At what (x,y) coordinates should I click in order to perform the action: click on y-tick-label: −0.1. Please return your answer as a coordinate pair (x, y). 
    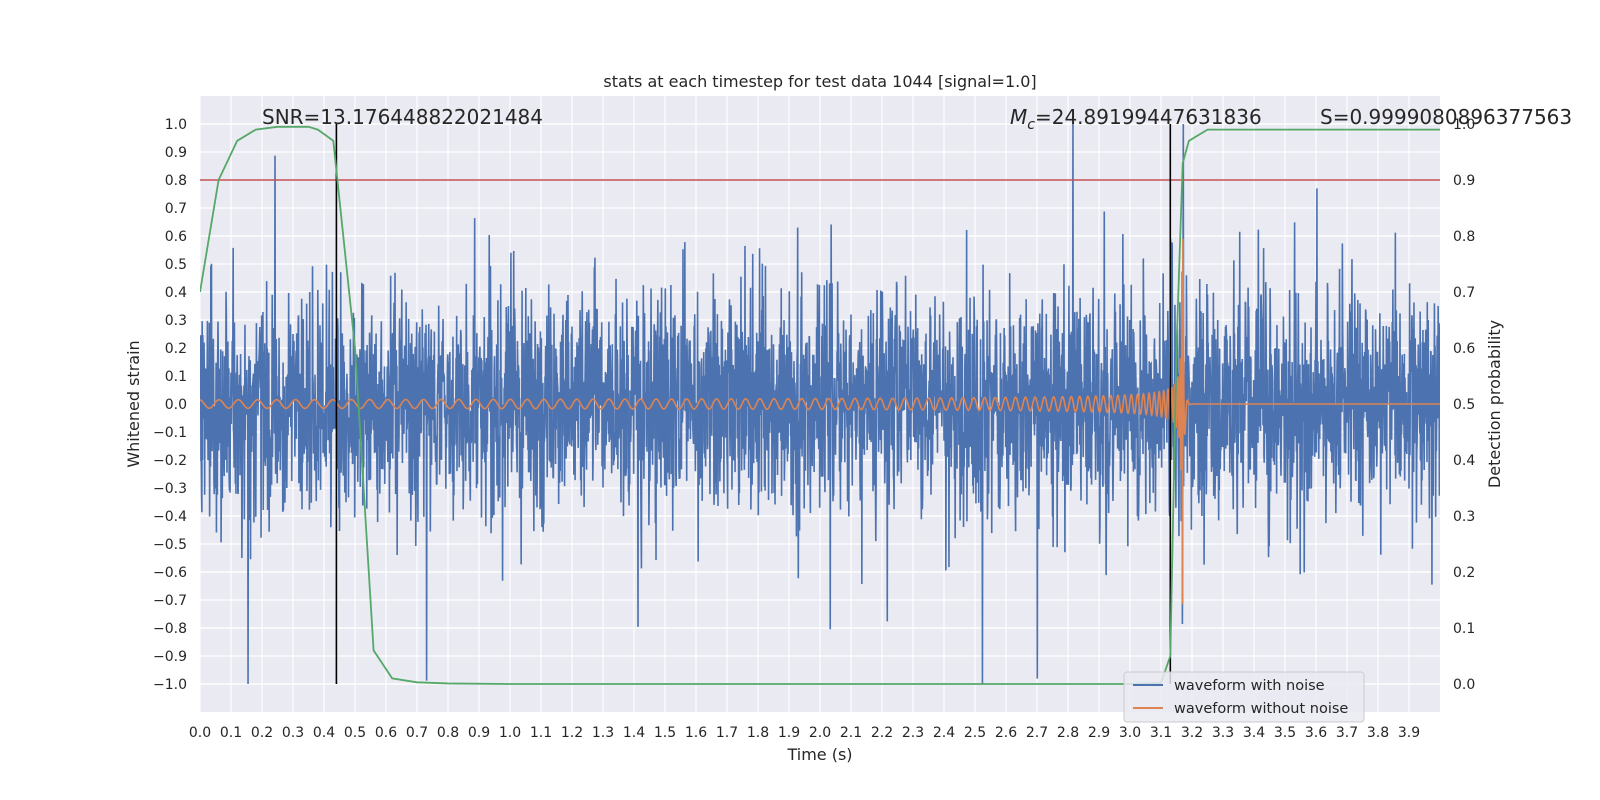
    Looking at the image, I should click on (170, 433).